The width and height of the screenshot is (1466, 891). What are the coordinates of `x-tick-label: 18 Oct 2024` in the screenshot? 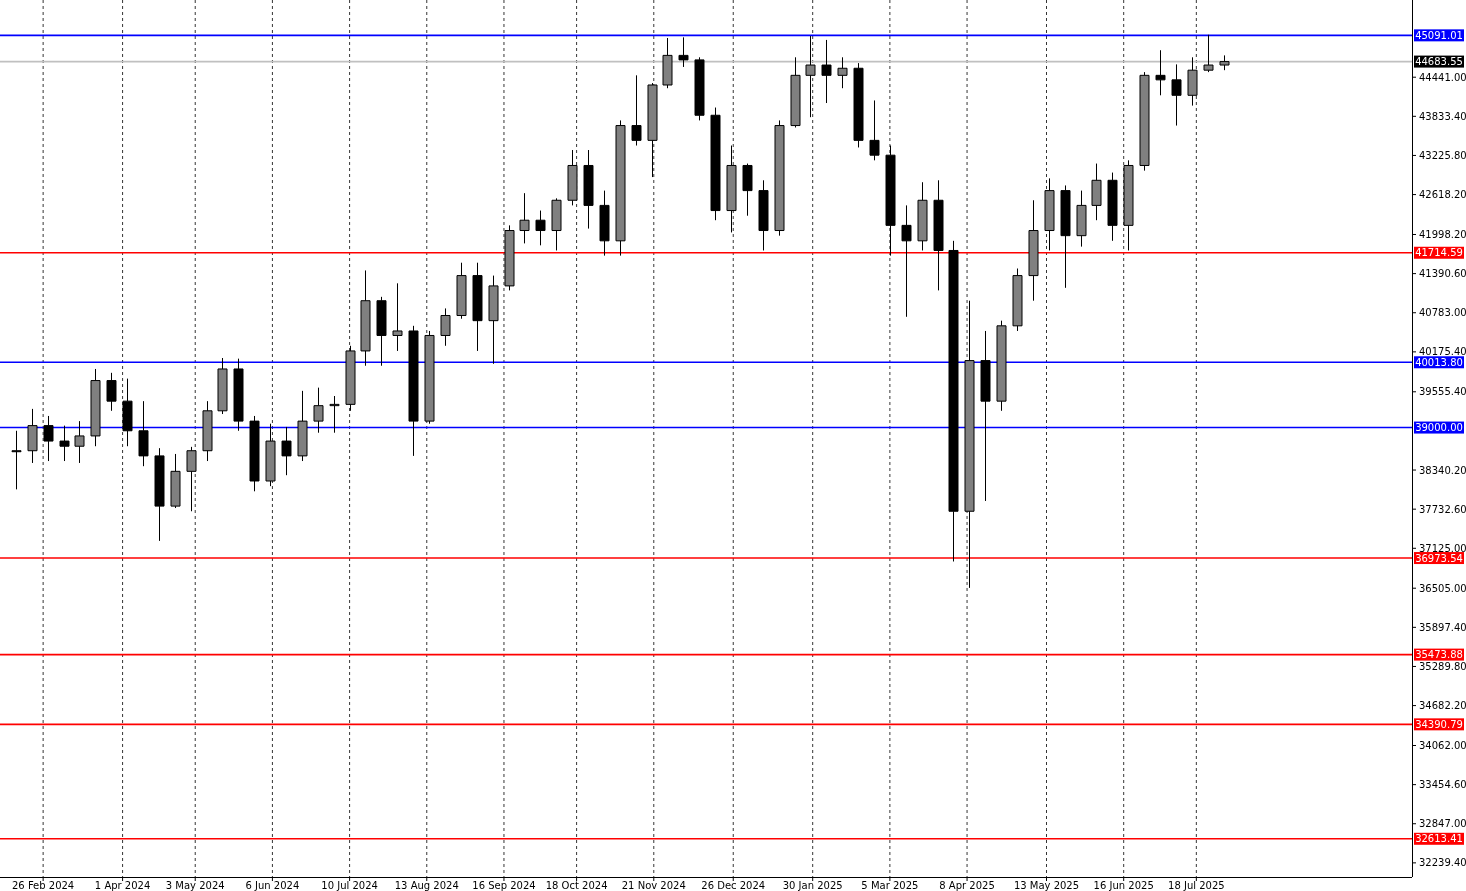 It's located at (576, 885).